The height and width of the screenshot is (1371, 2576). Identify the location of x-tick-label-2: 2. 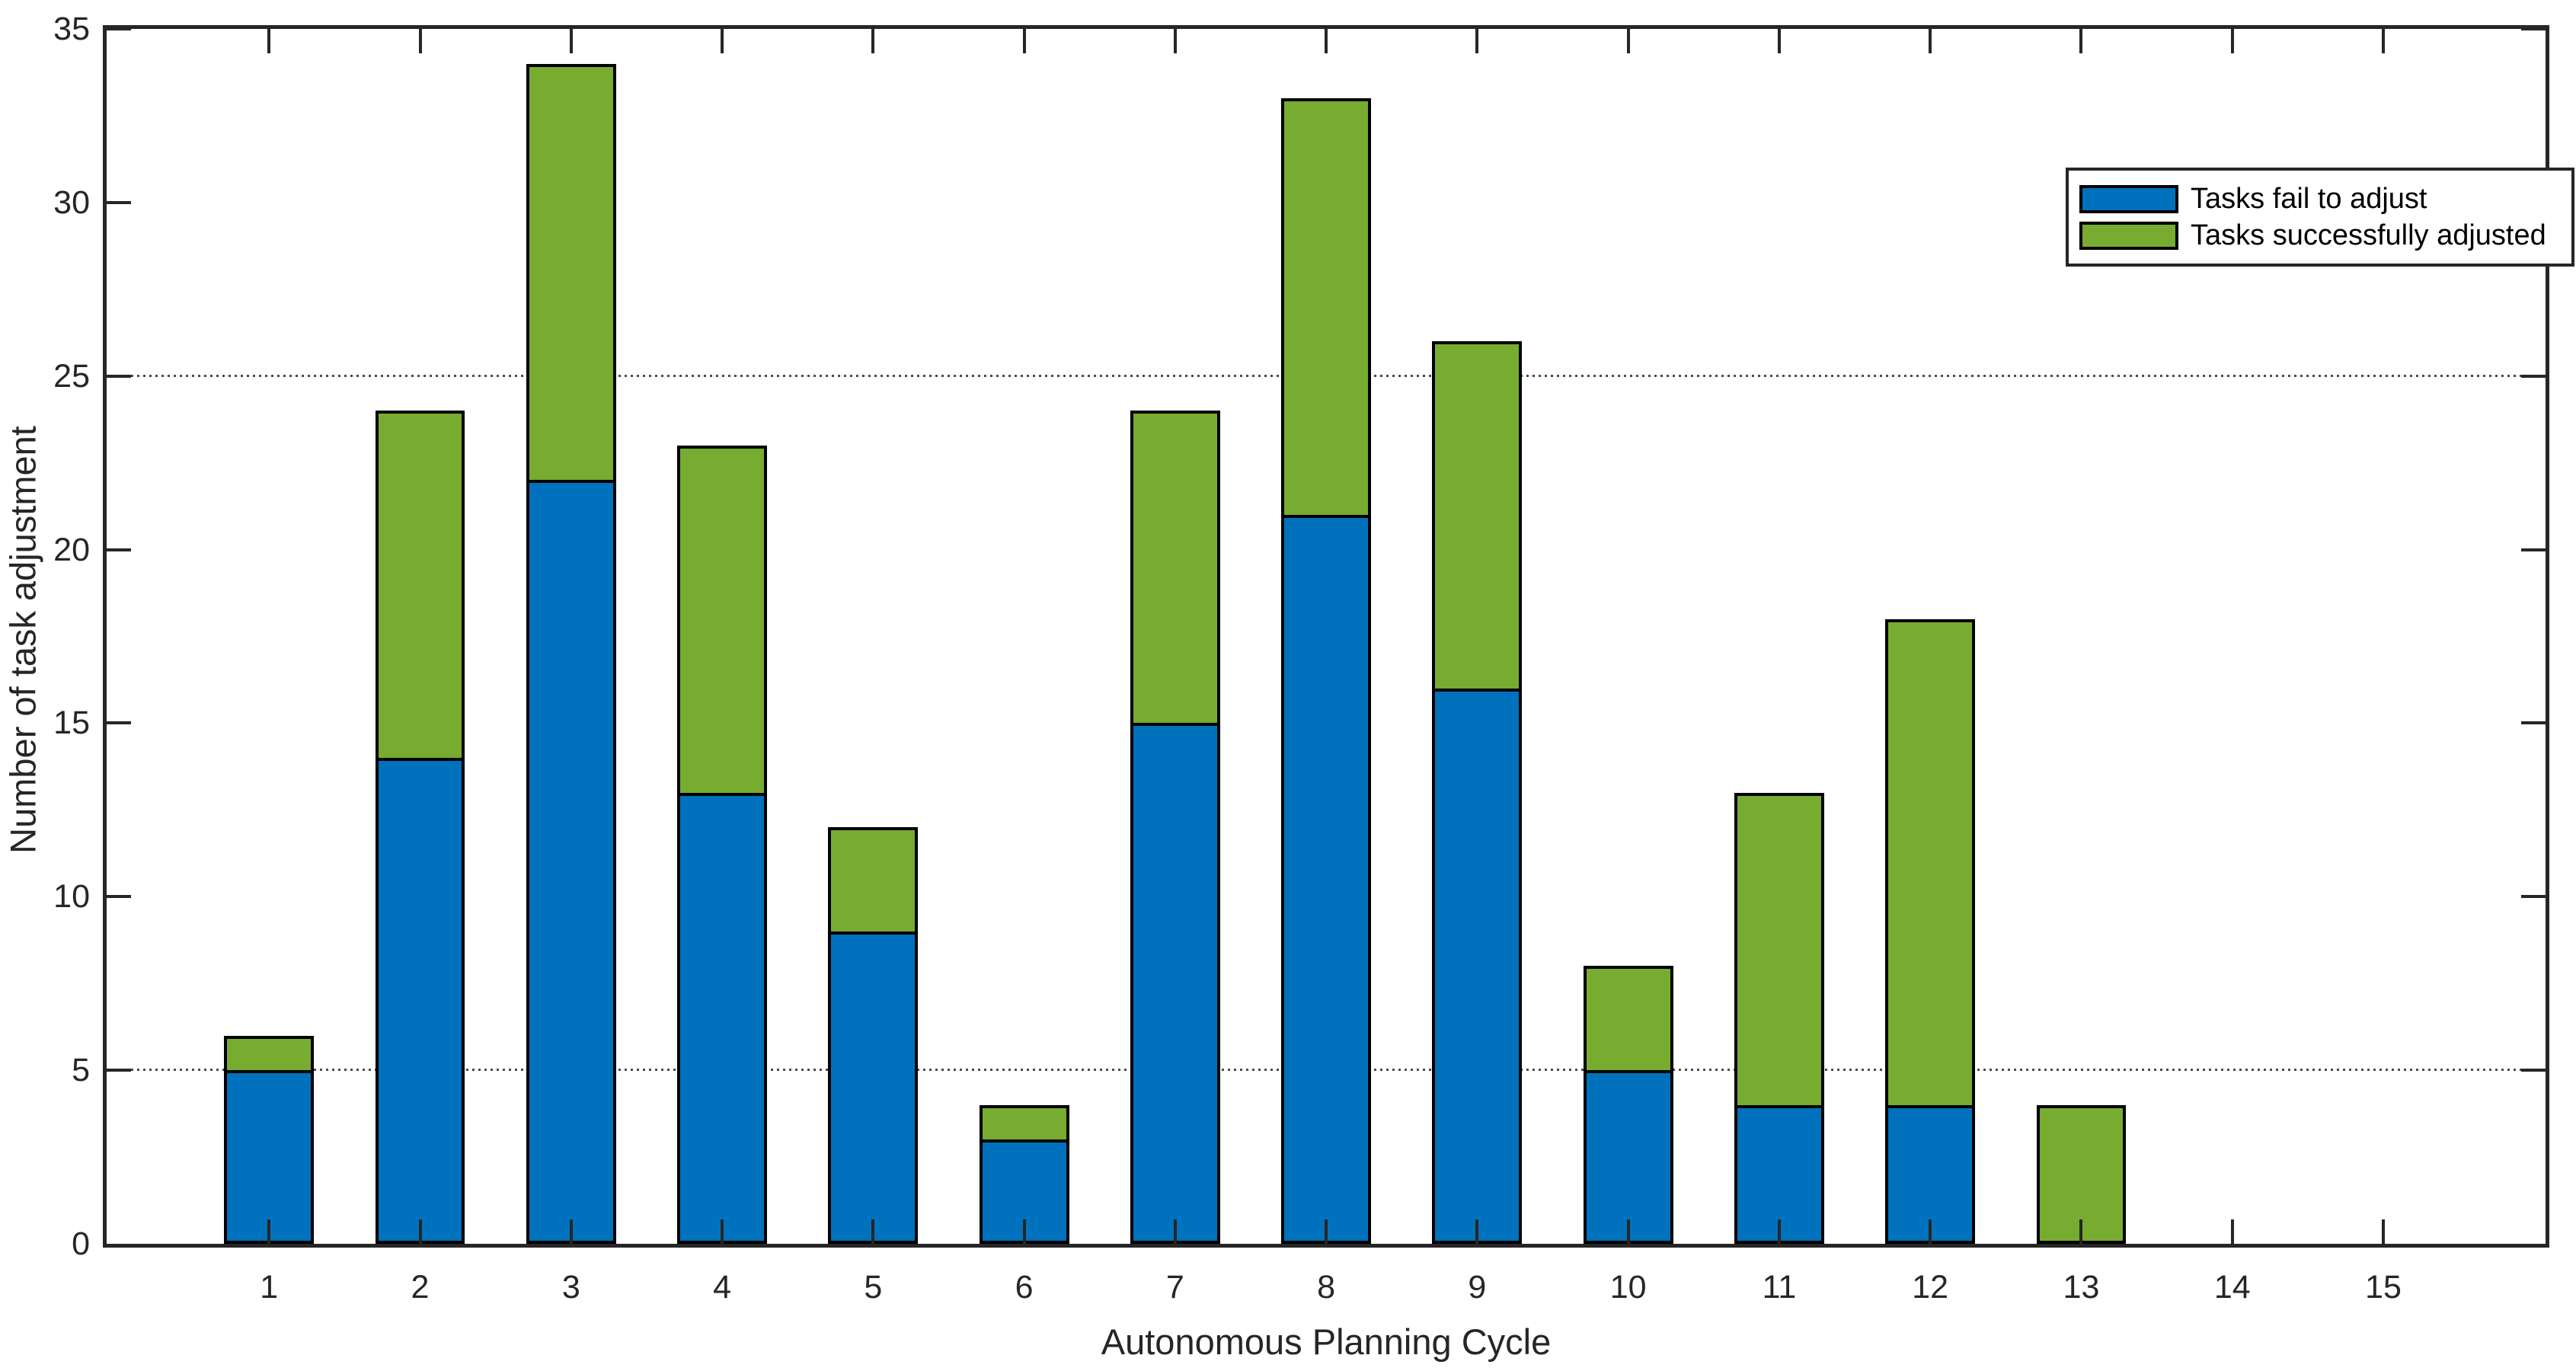
(421, 1287).